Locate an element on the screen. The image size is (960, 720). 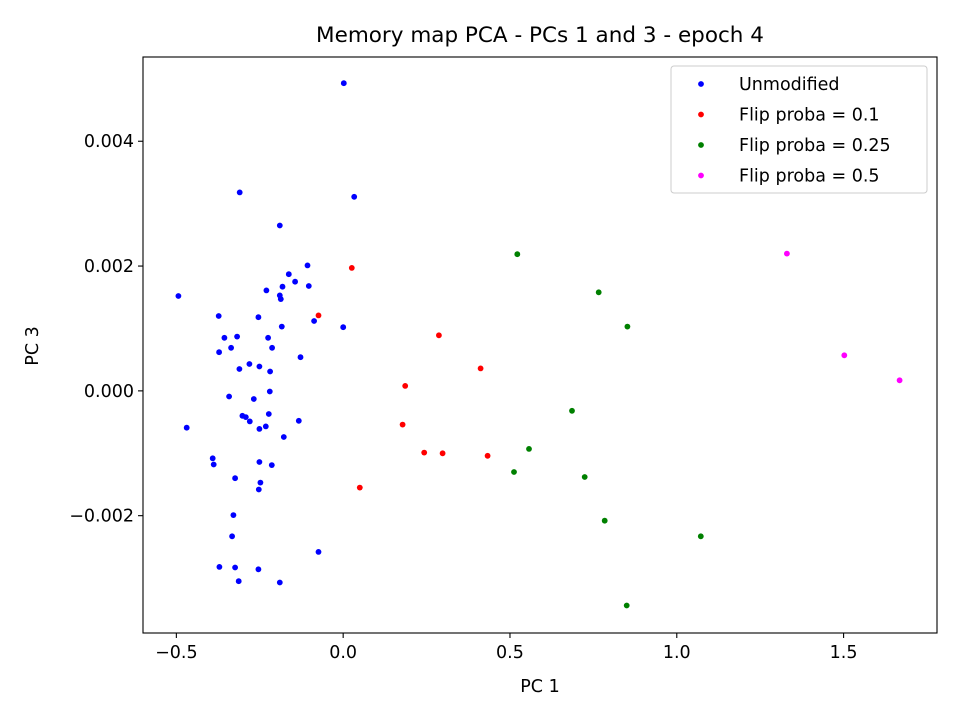
legend-label: Flip proba = 0.5 is located at coordinates (809, 177).